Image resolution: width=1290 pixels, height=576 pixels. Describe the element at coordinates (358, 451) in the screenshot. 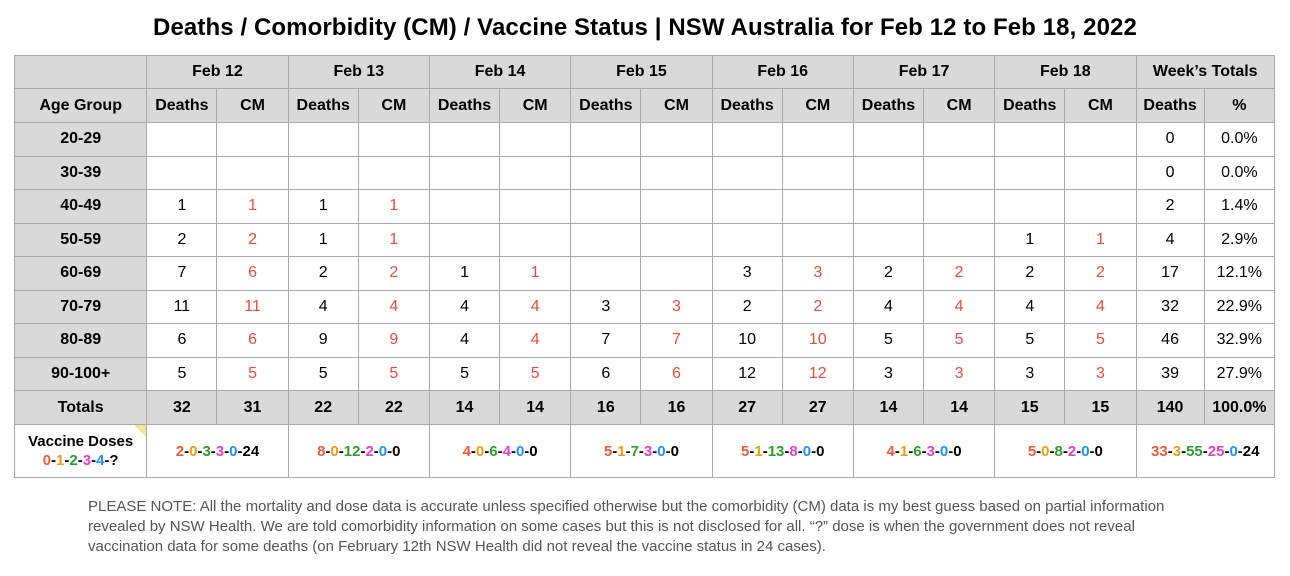

I see `vaccine-doses-day: 8-0-12-2-0-0` at that location.